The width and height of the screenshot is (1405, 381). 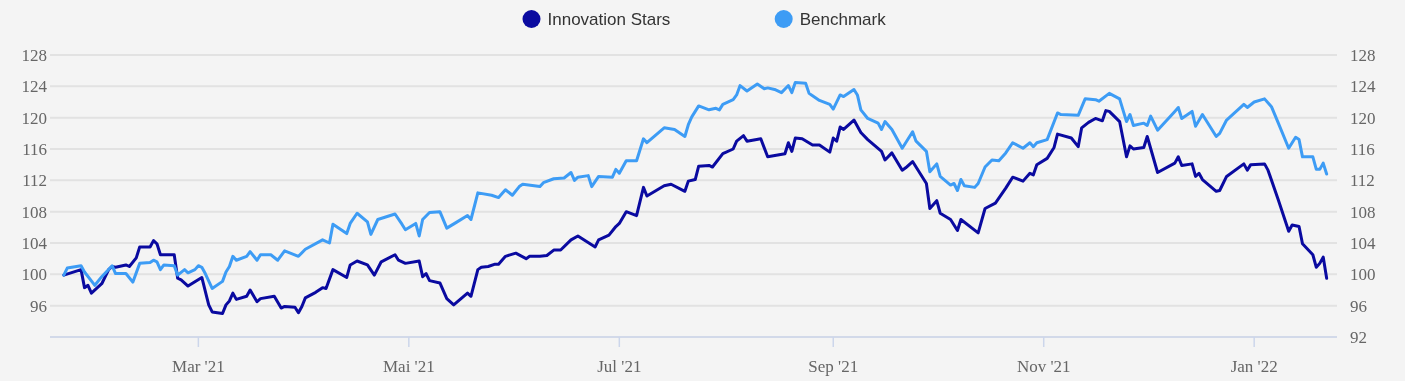 What do you see at coordinates (34, 212) in the screenshot?
I see `y-tick-label: 108` at bounding box center [34, 212].